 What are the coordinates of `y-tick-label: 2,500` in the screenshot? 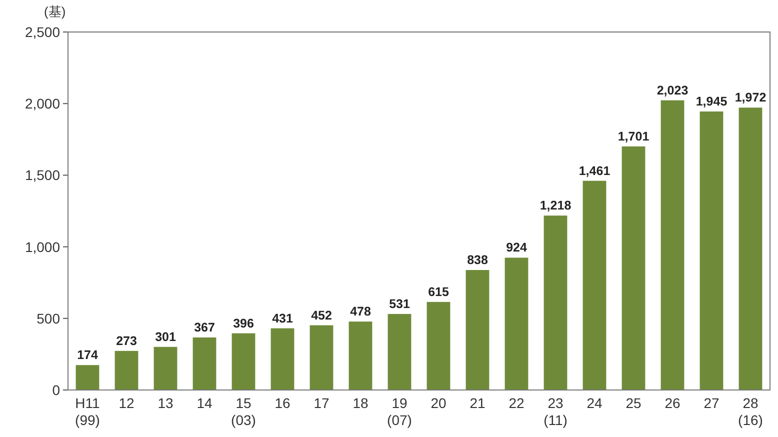 It's located at (42, 32).